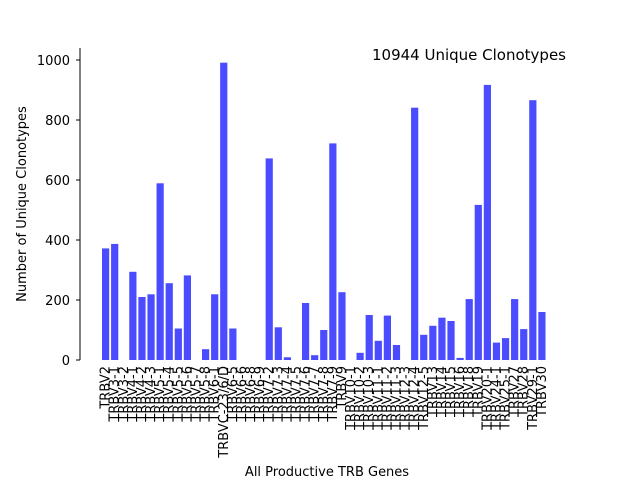 This screenshot has width=640, height=480. Describe the element at coordinates (460, 392) in the screenshot. I see `x-tick-label: TRBV16` at that location.